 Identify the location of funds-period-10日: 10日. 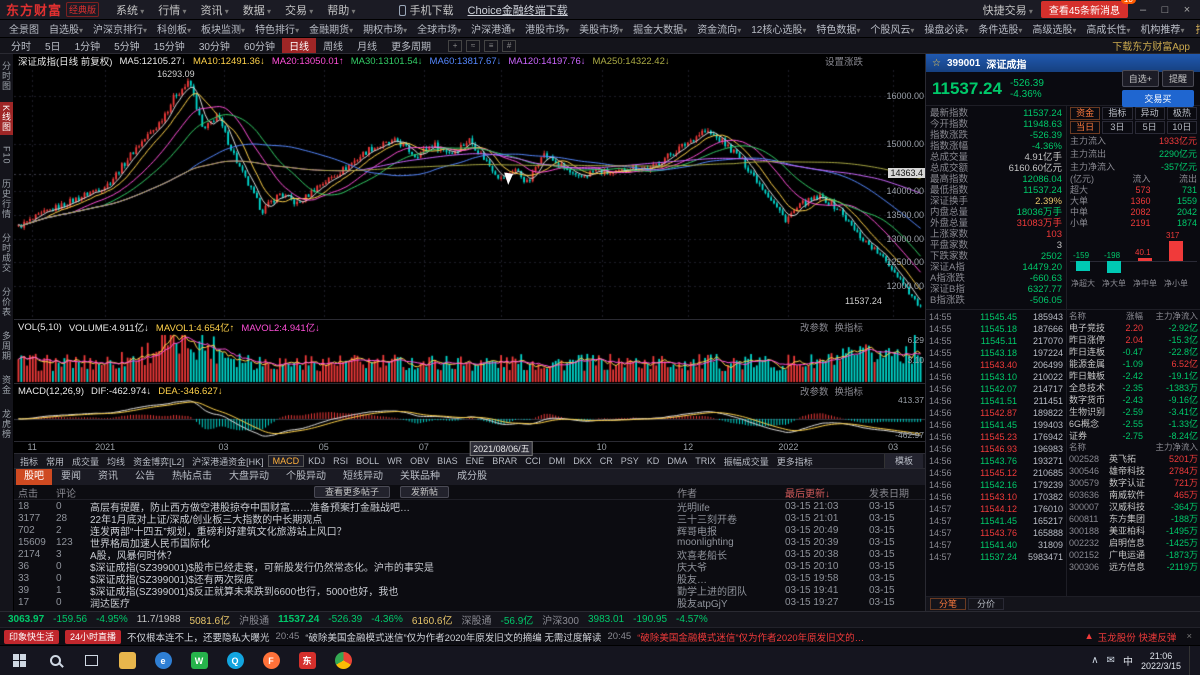
(1181, 127).